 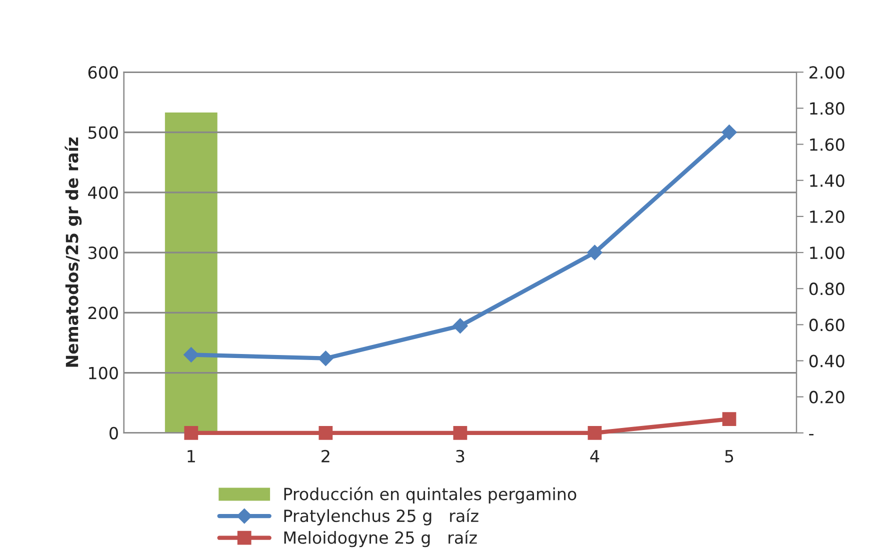 I want to click on y2-tick-label: 0.40, so click(x=826, y=361).